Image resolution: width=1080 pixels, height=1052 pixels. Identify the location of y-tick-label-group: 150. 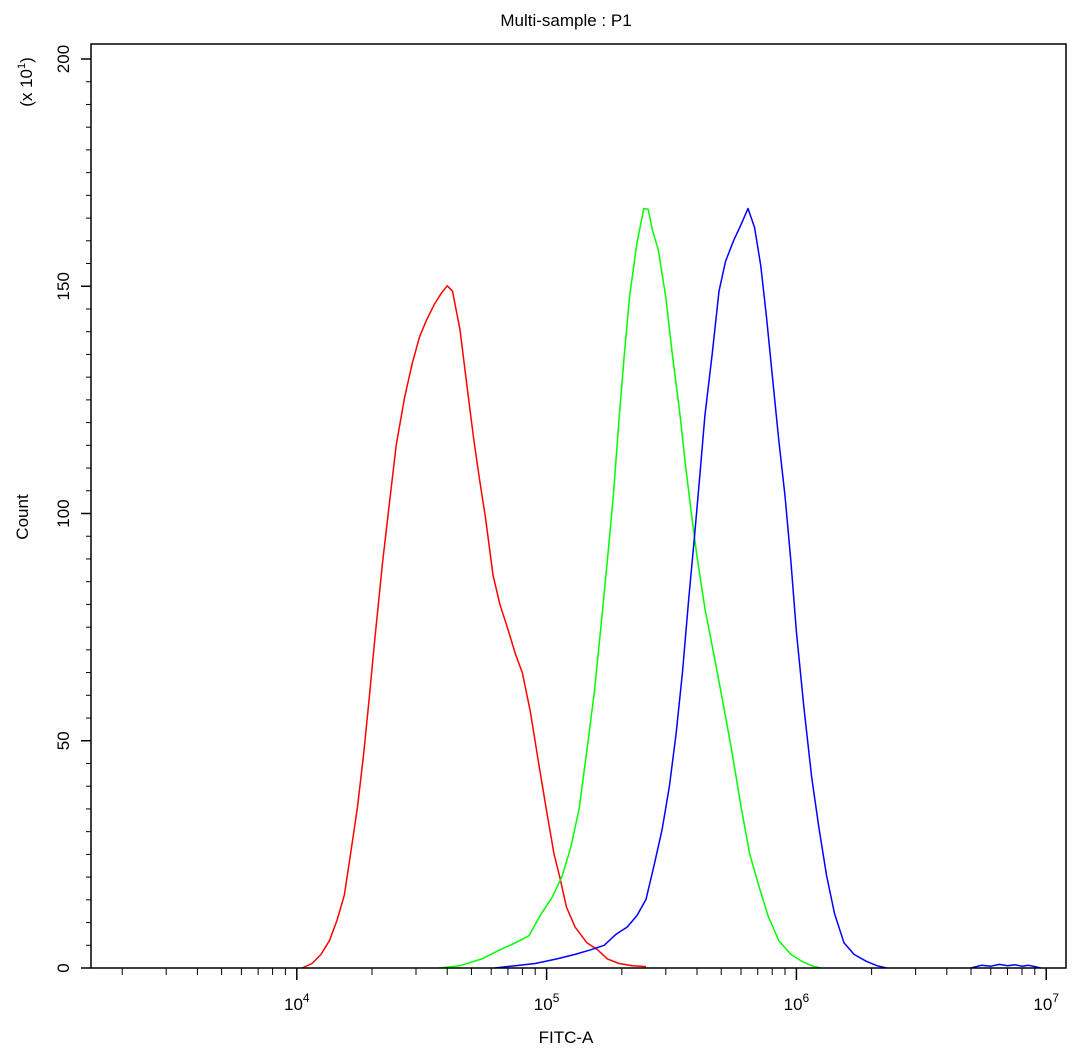
(63, 286).